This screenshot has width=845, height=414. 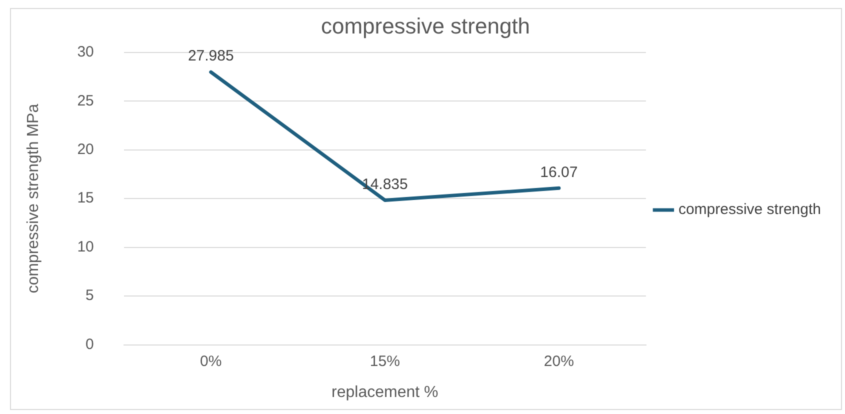 I want to click on data-label: 16.07, so click(x=559, y=172).